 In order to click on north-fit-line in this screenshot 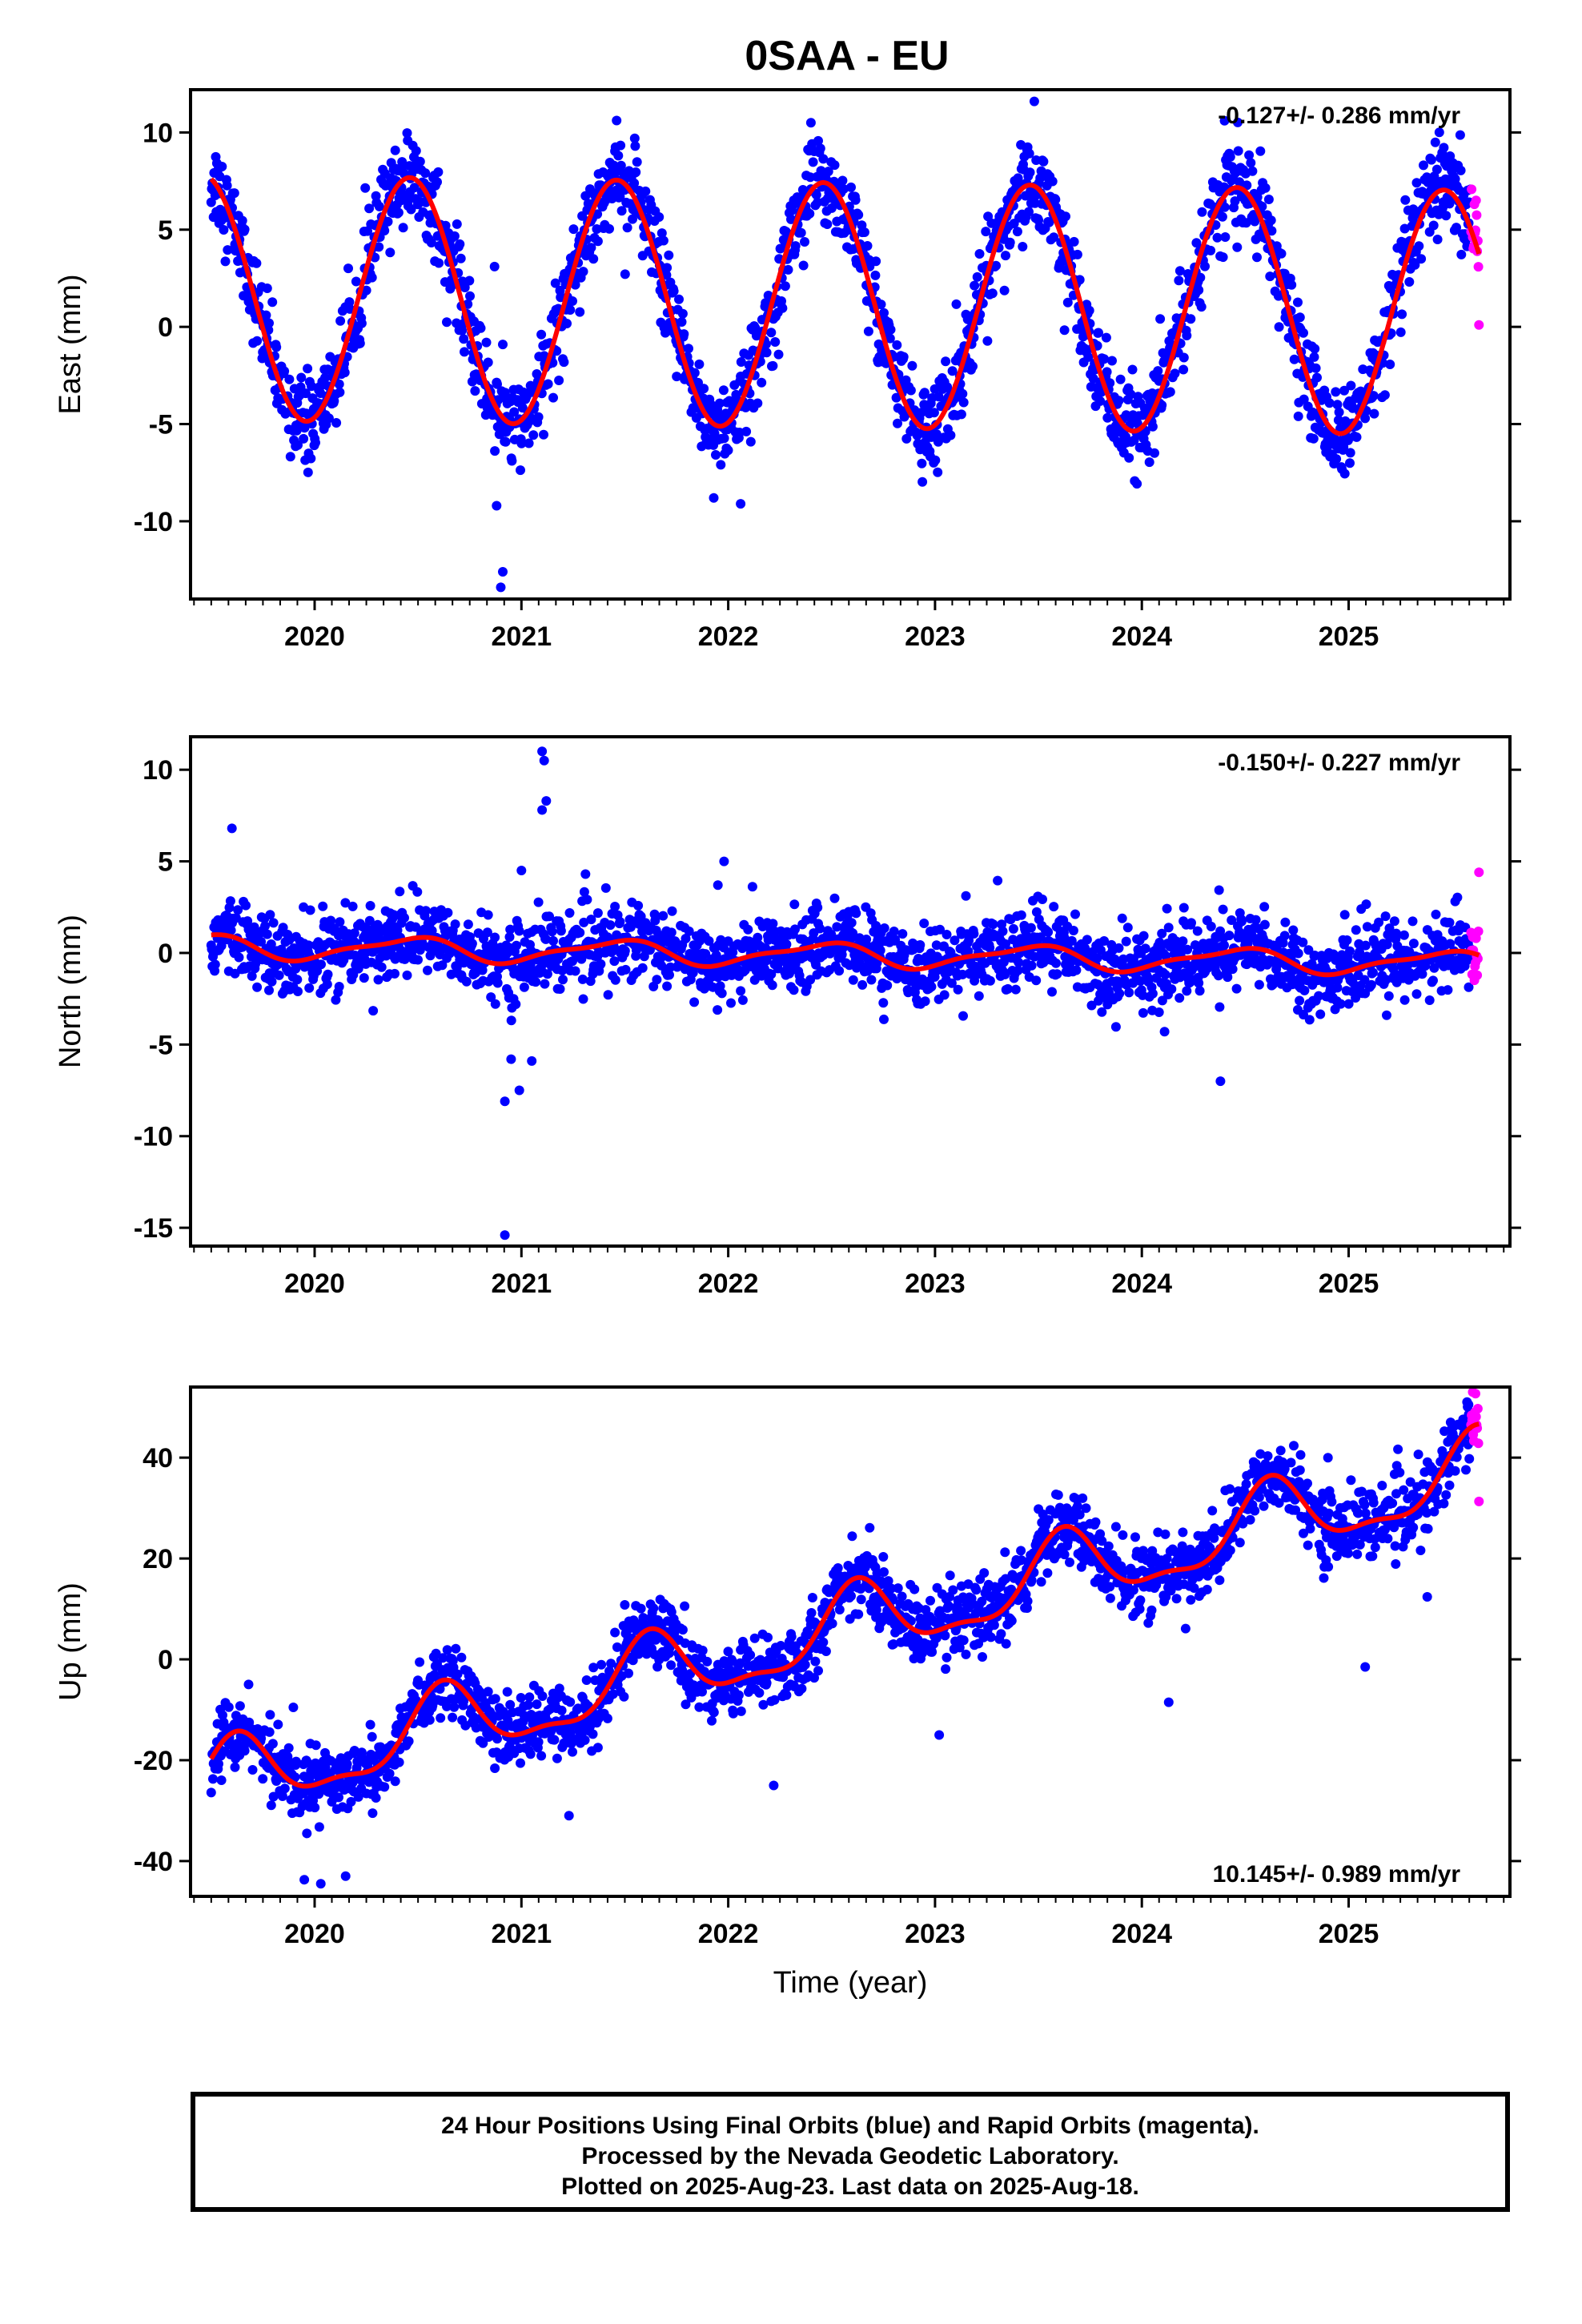, I will do `click(846, 955)`.